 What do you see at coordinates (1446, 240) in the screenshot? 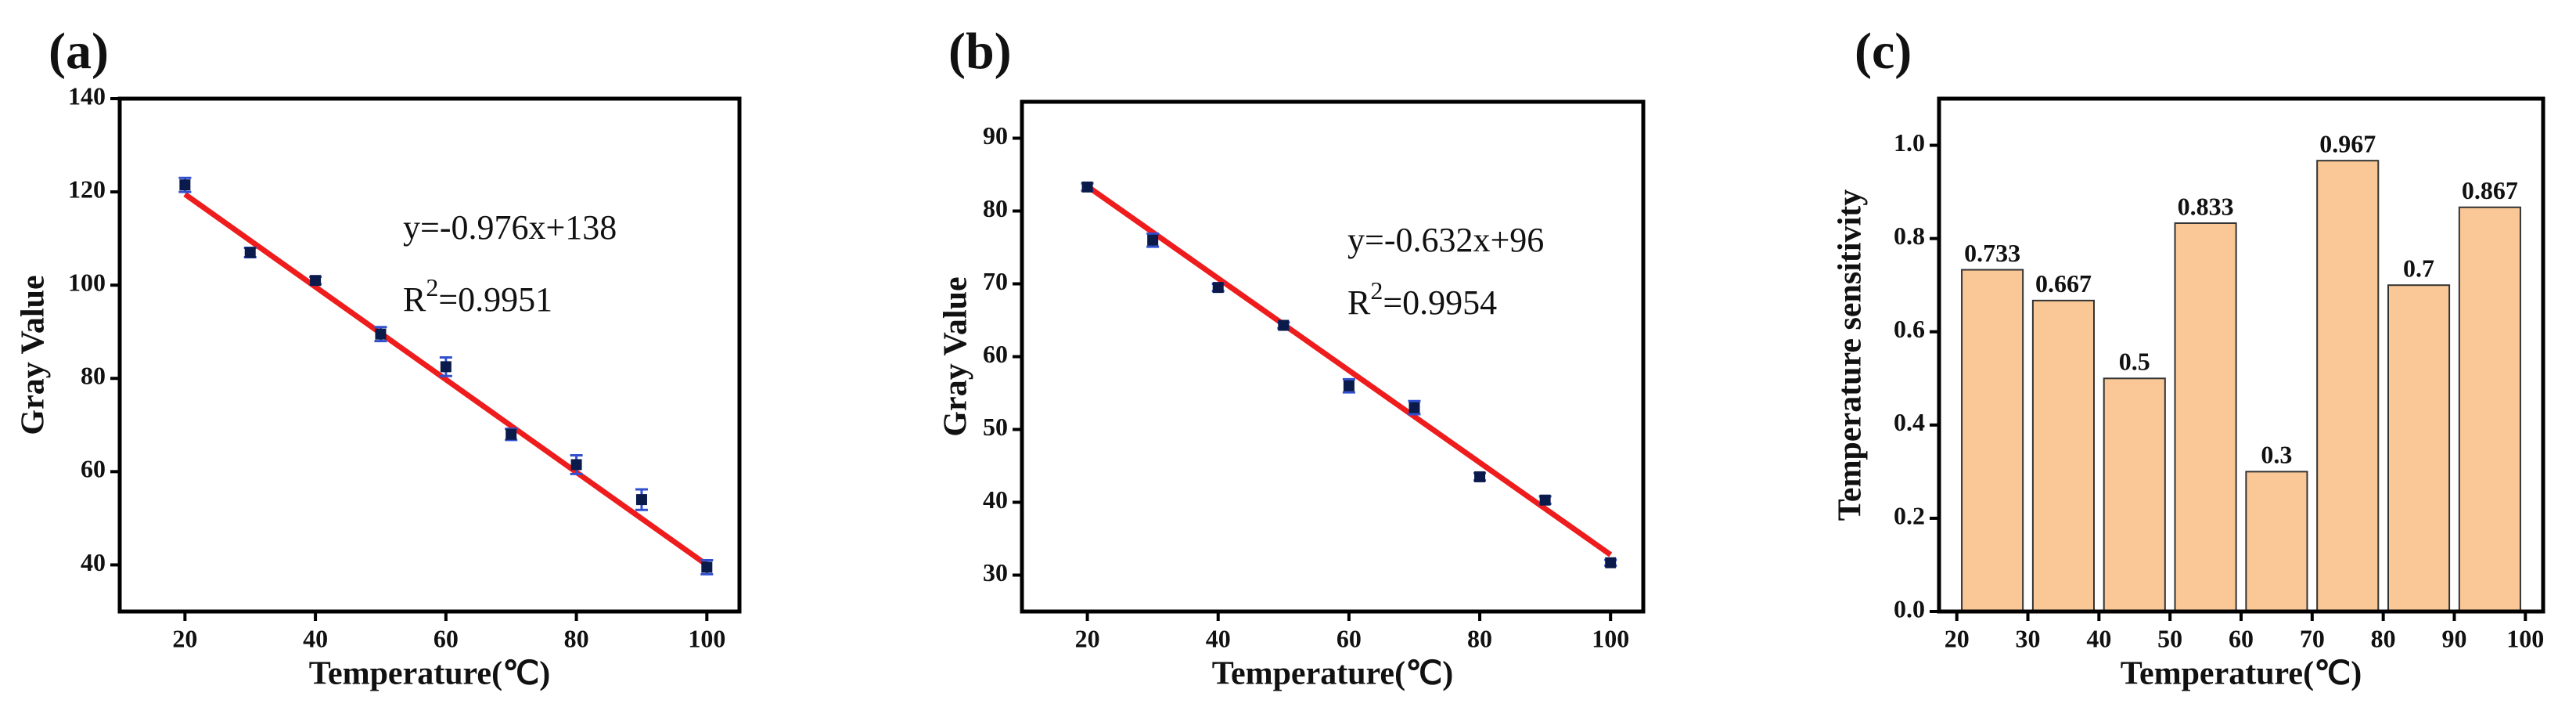
I see `equation: y=-0.632x+96` at bounding box center [1446, 240].